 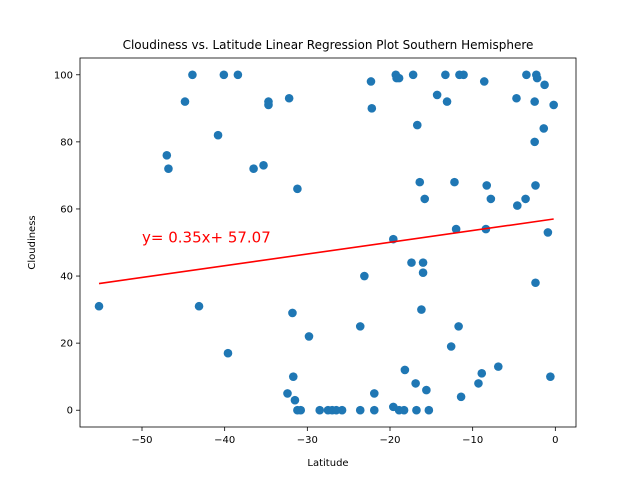 What do you see at coordinates (327, 463) in the screenshot?
I see `x-axis-label: Latitude` at bounding box center [327, 463].